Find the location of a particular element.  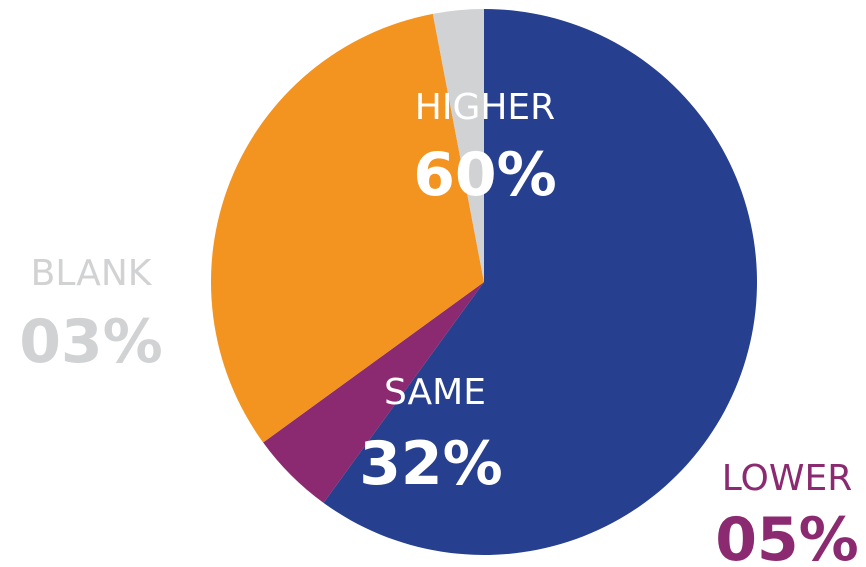

label-blank-value: 03% is located at coordinates (91, 342).